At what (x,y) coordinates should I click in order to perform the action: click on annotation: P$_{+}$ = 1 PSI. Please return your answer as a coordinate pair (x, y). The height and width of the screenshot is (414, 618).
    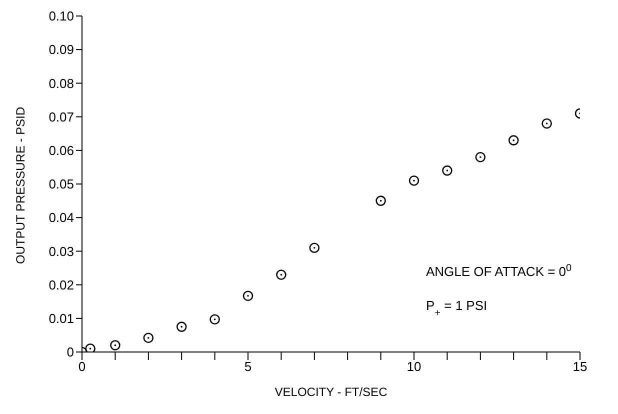
    Looking at the image, I should click on (457, 308).